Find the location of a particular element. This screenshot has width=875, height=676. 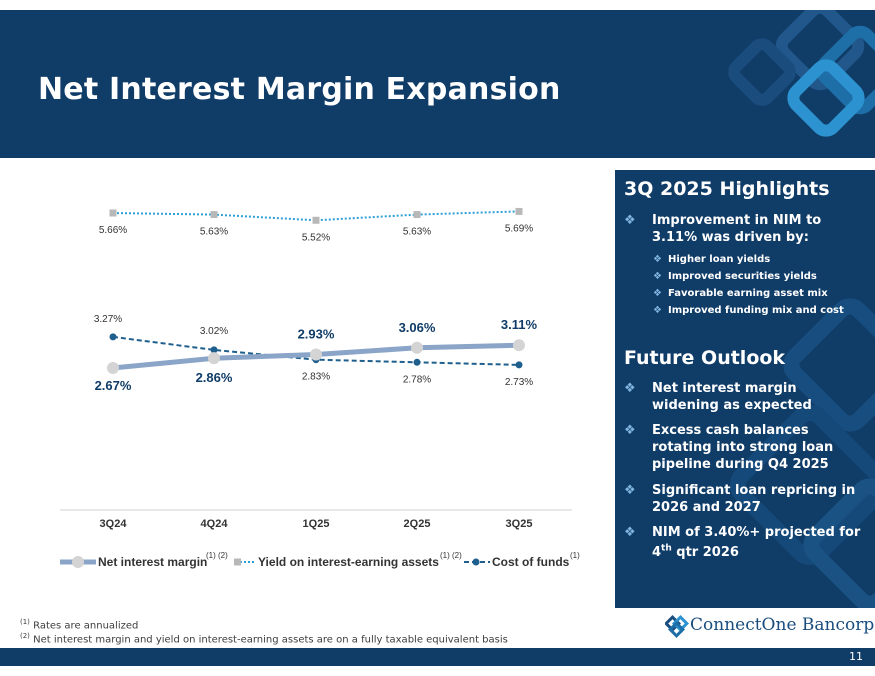

yield-data-label: 5.69% is located at coordinates (519, 228).